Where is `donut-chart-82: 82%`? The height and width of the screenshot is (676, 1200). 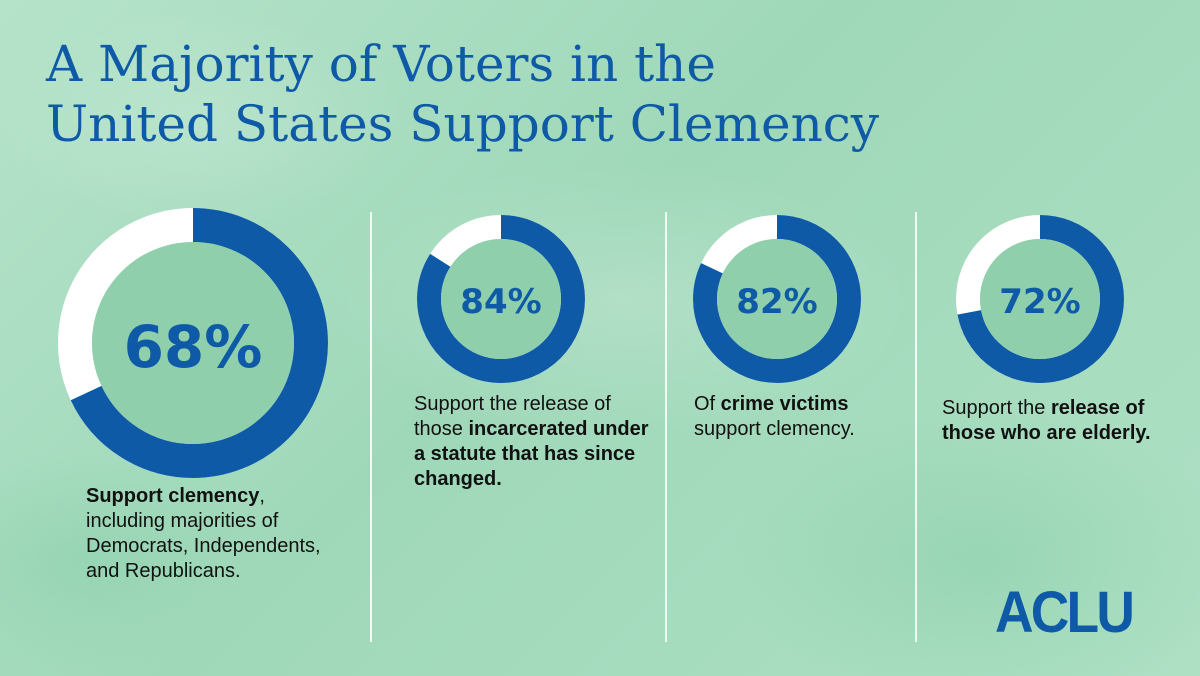
donut-chart-82: 82% is located at coordinates (777, 299).